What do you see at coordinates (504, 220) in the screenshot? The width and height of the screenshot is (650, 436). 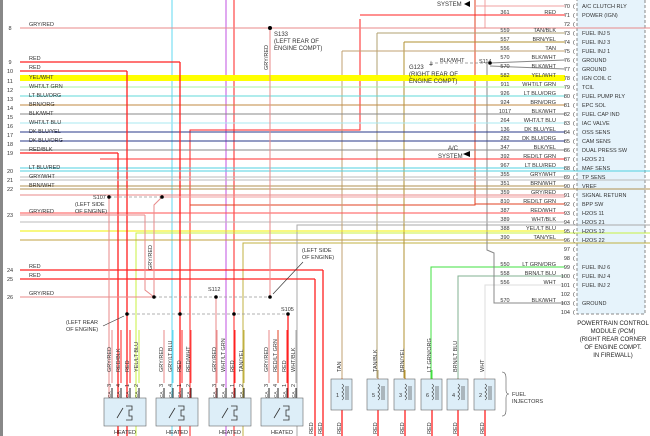 I see `circuit-number: 389` at bounding box center [504, 220].